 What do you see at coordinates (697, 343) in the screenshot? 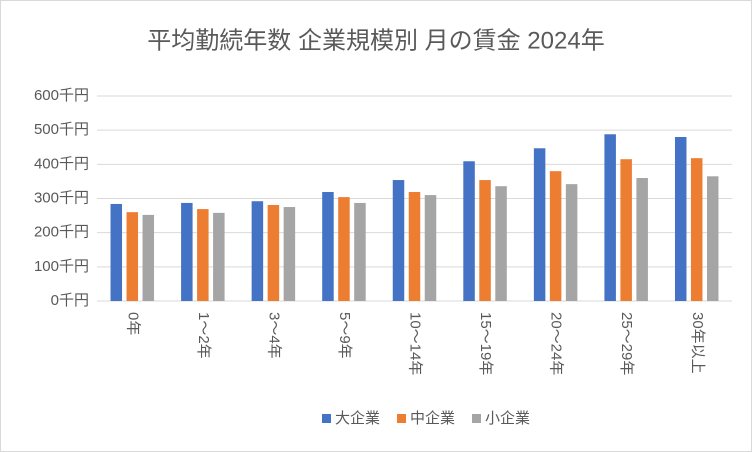
I see `x-tick-label: 30年以上` at bounding box center [697, 343].